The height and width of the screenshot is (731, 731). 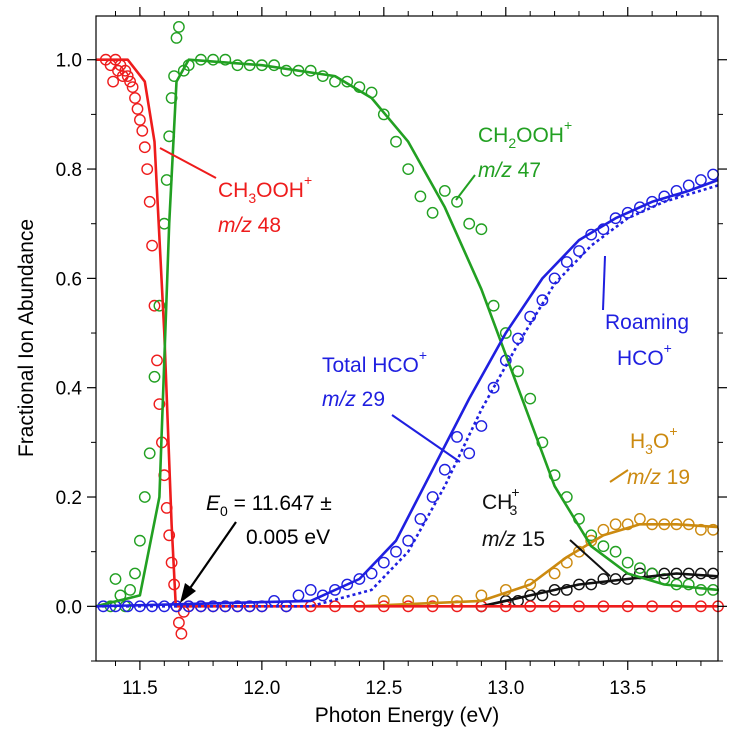 I want to click on fit-line-ch3, so click(x=600, y=590).